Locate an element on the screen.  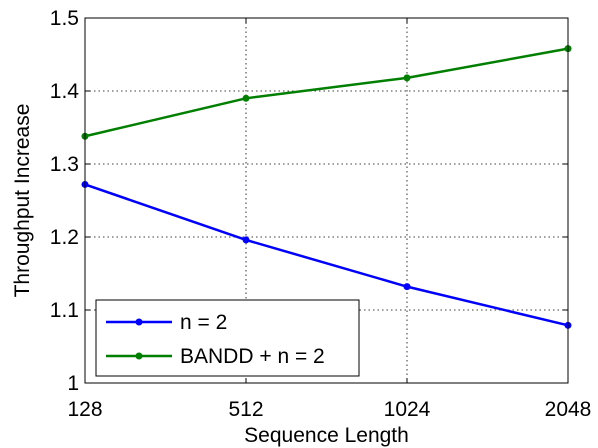
y-tick-label: 1.1 is located at coordinates (64, 310).